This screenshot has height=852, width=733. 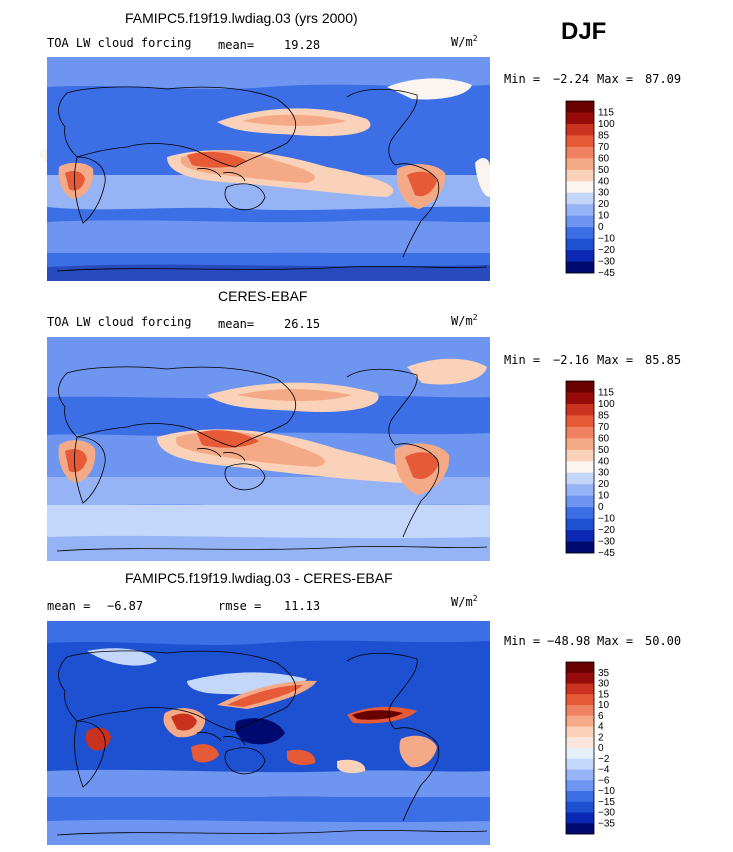 I want to click on max-value: 87.09, so click(x=663, y=79).